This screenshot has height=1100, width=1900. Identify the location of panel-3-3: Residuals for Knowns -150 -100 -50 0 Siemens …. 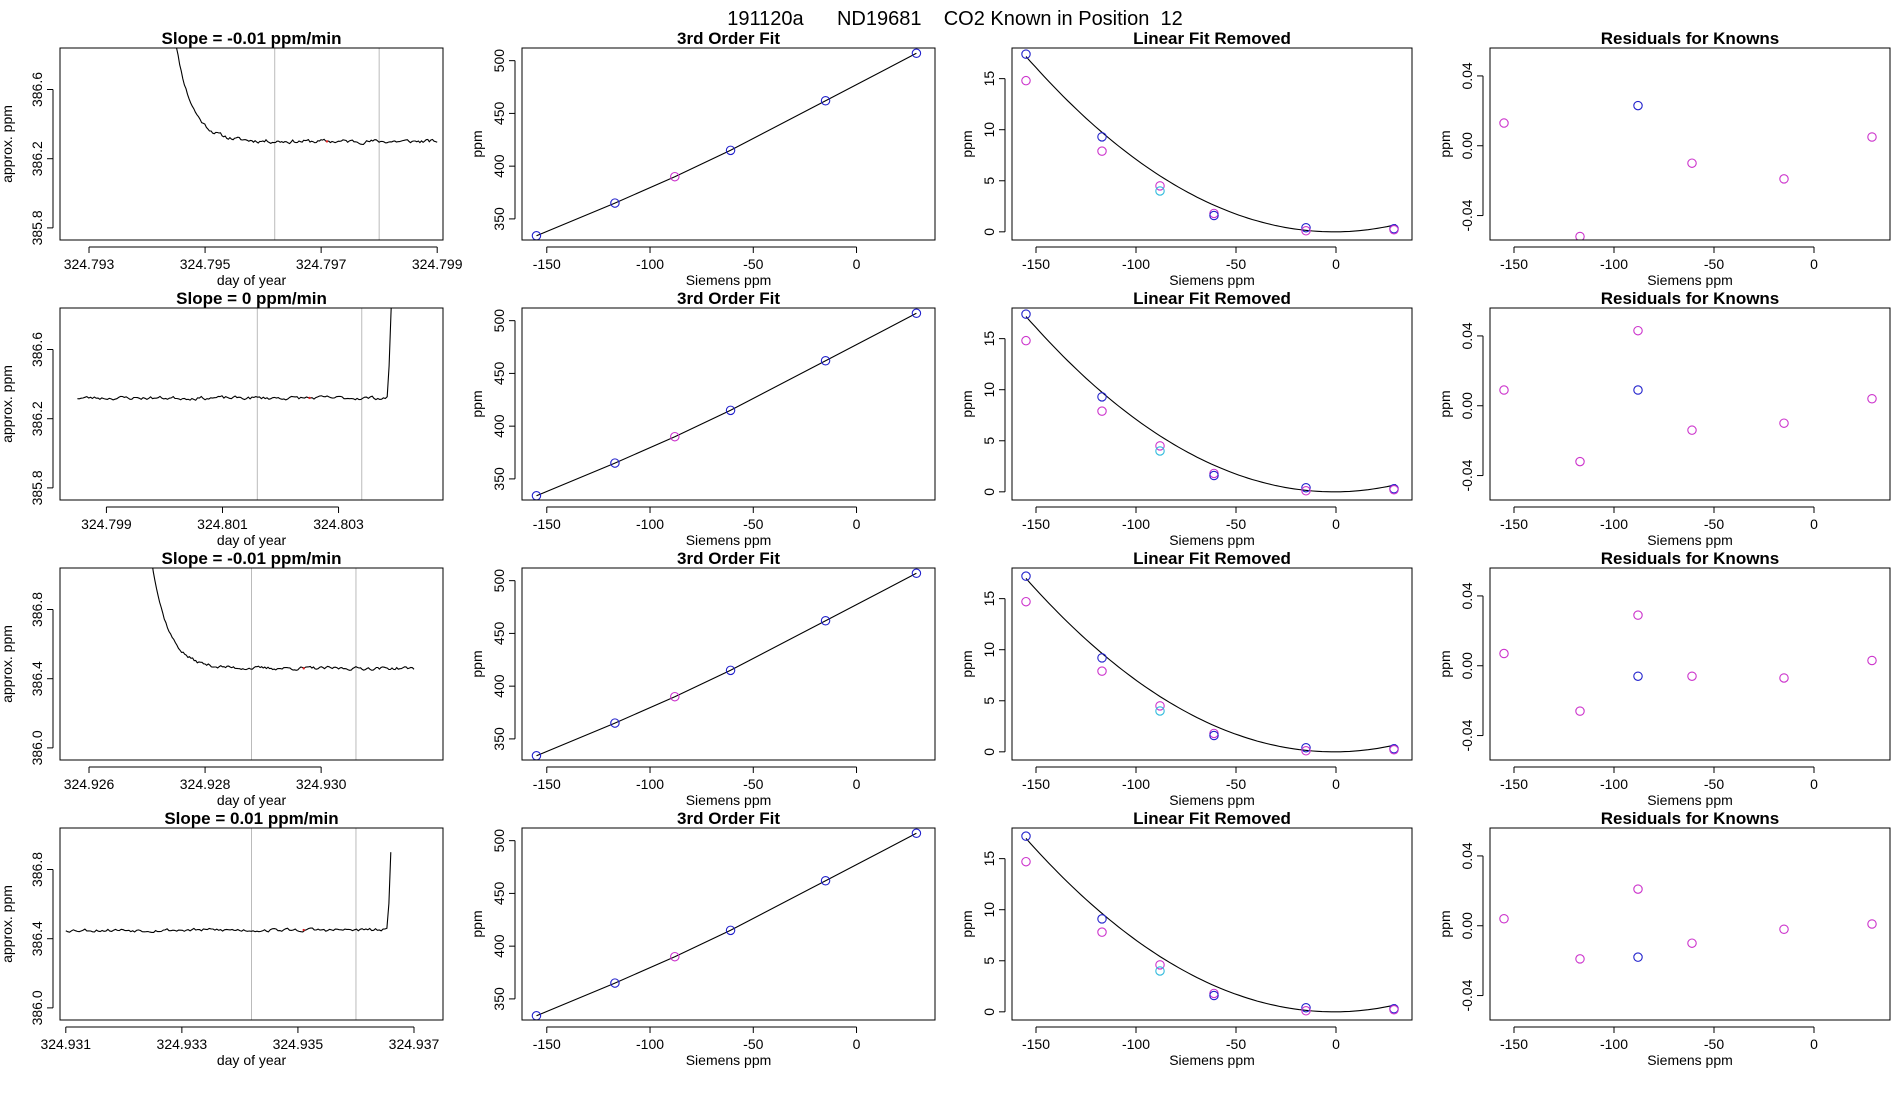
(1664, 938).